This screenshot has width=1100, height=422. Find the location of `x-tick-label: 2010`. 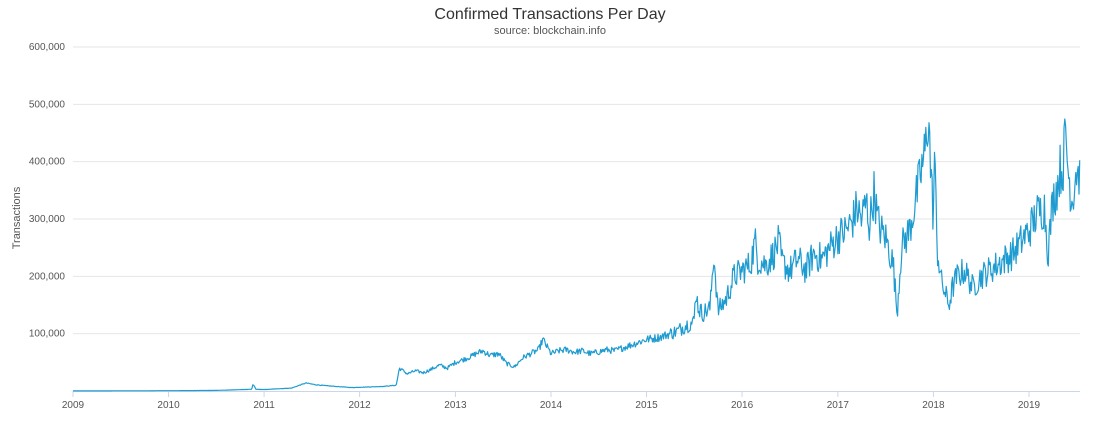

x-tick-label: 2010 is located at coordinates (168, 405).